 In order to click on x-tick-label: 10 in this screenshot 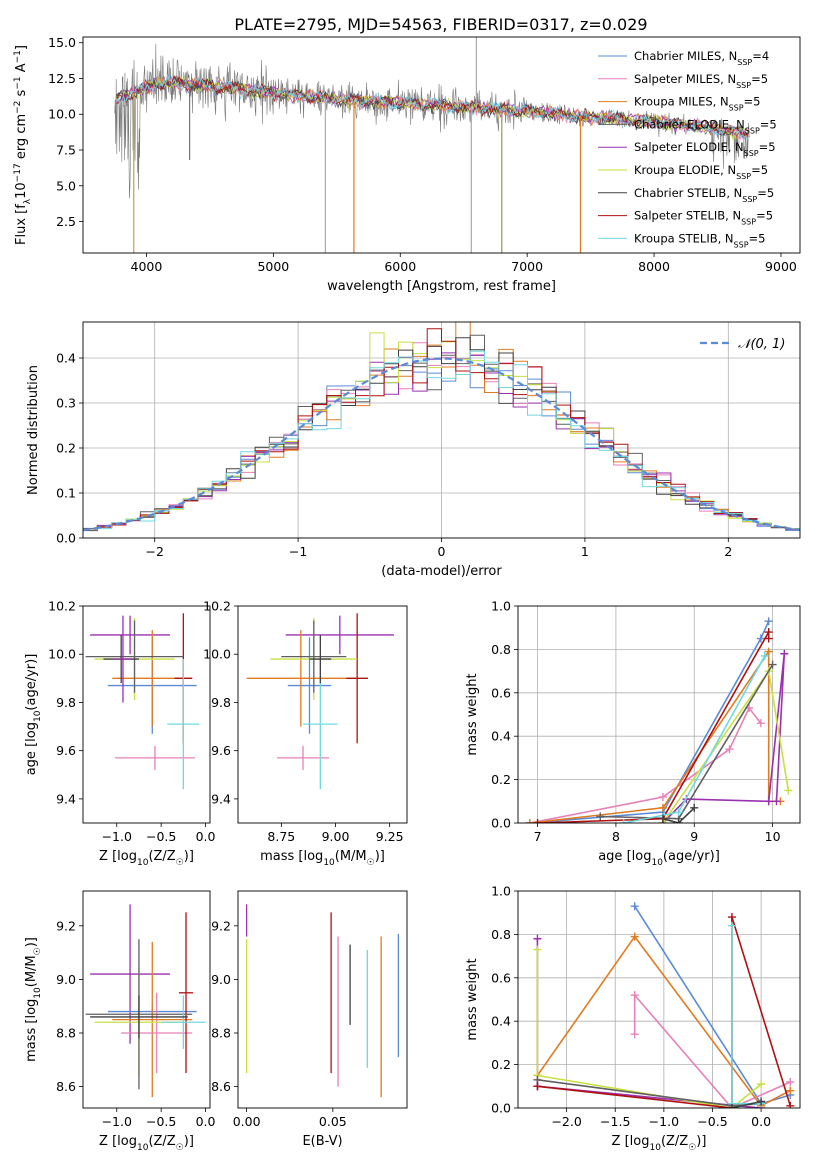, I will do `click(773, 836)`.